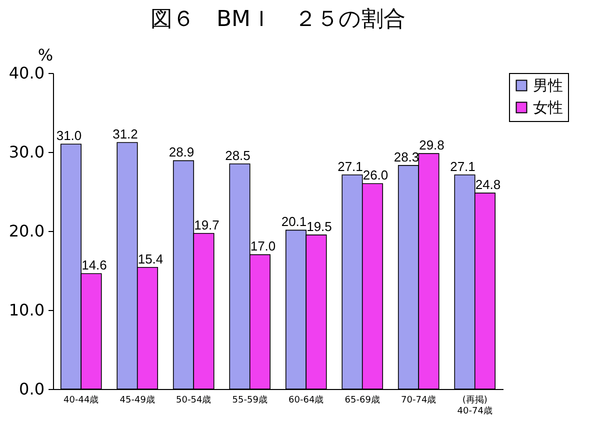  Describe the element at coordinates (319, 226) in the screenshot. I see `data-label: 19.5` at that location.